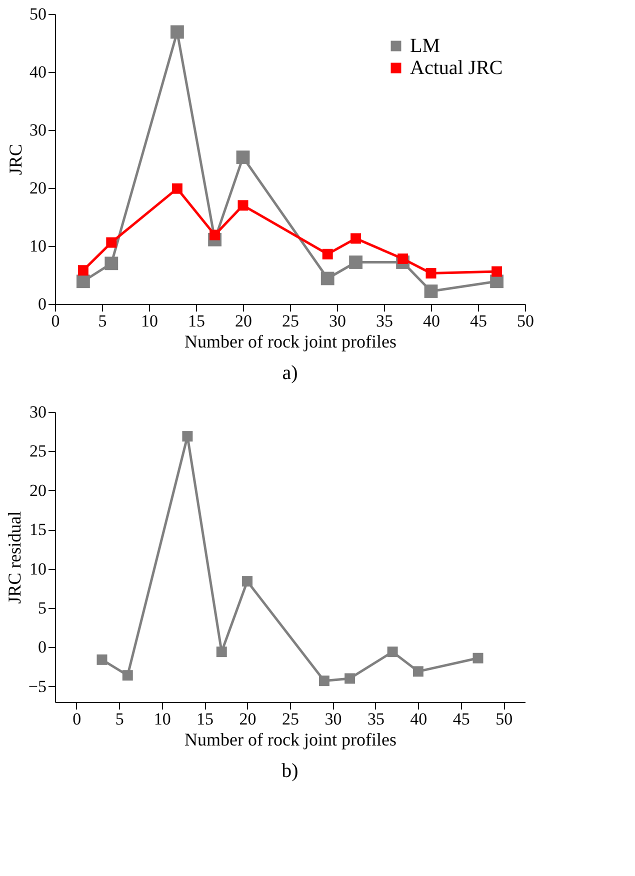 The height and width of the screenshot is (876, 635). What do you see at coordinates (290, 771) in the screenshot?
I see `text: b)` at bounding box center [290, 771].